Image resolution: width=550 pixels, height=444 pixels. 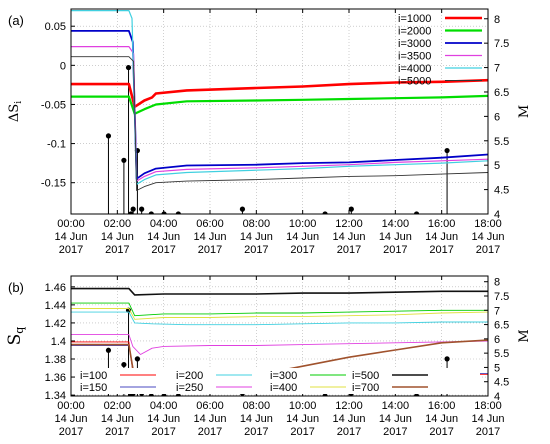 What do you see at coordinates (55, 306) in the screenshot?
I see `y-tick-label: 1.44` at bounding box center [55, 306].